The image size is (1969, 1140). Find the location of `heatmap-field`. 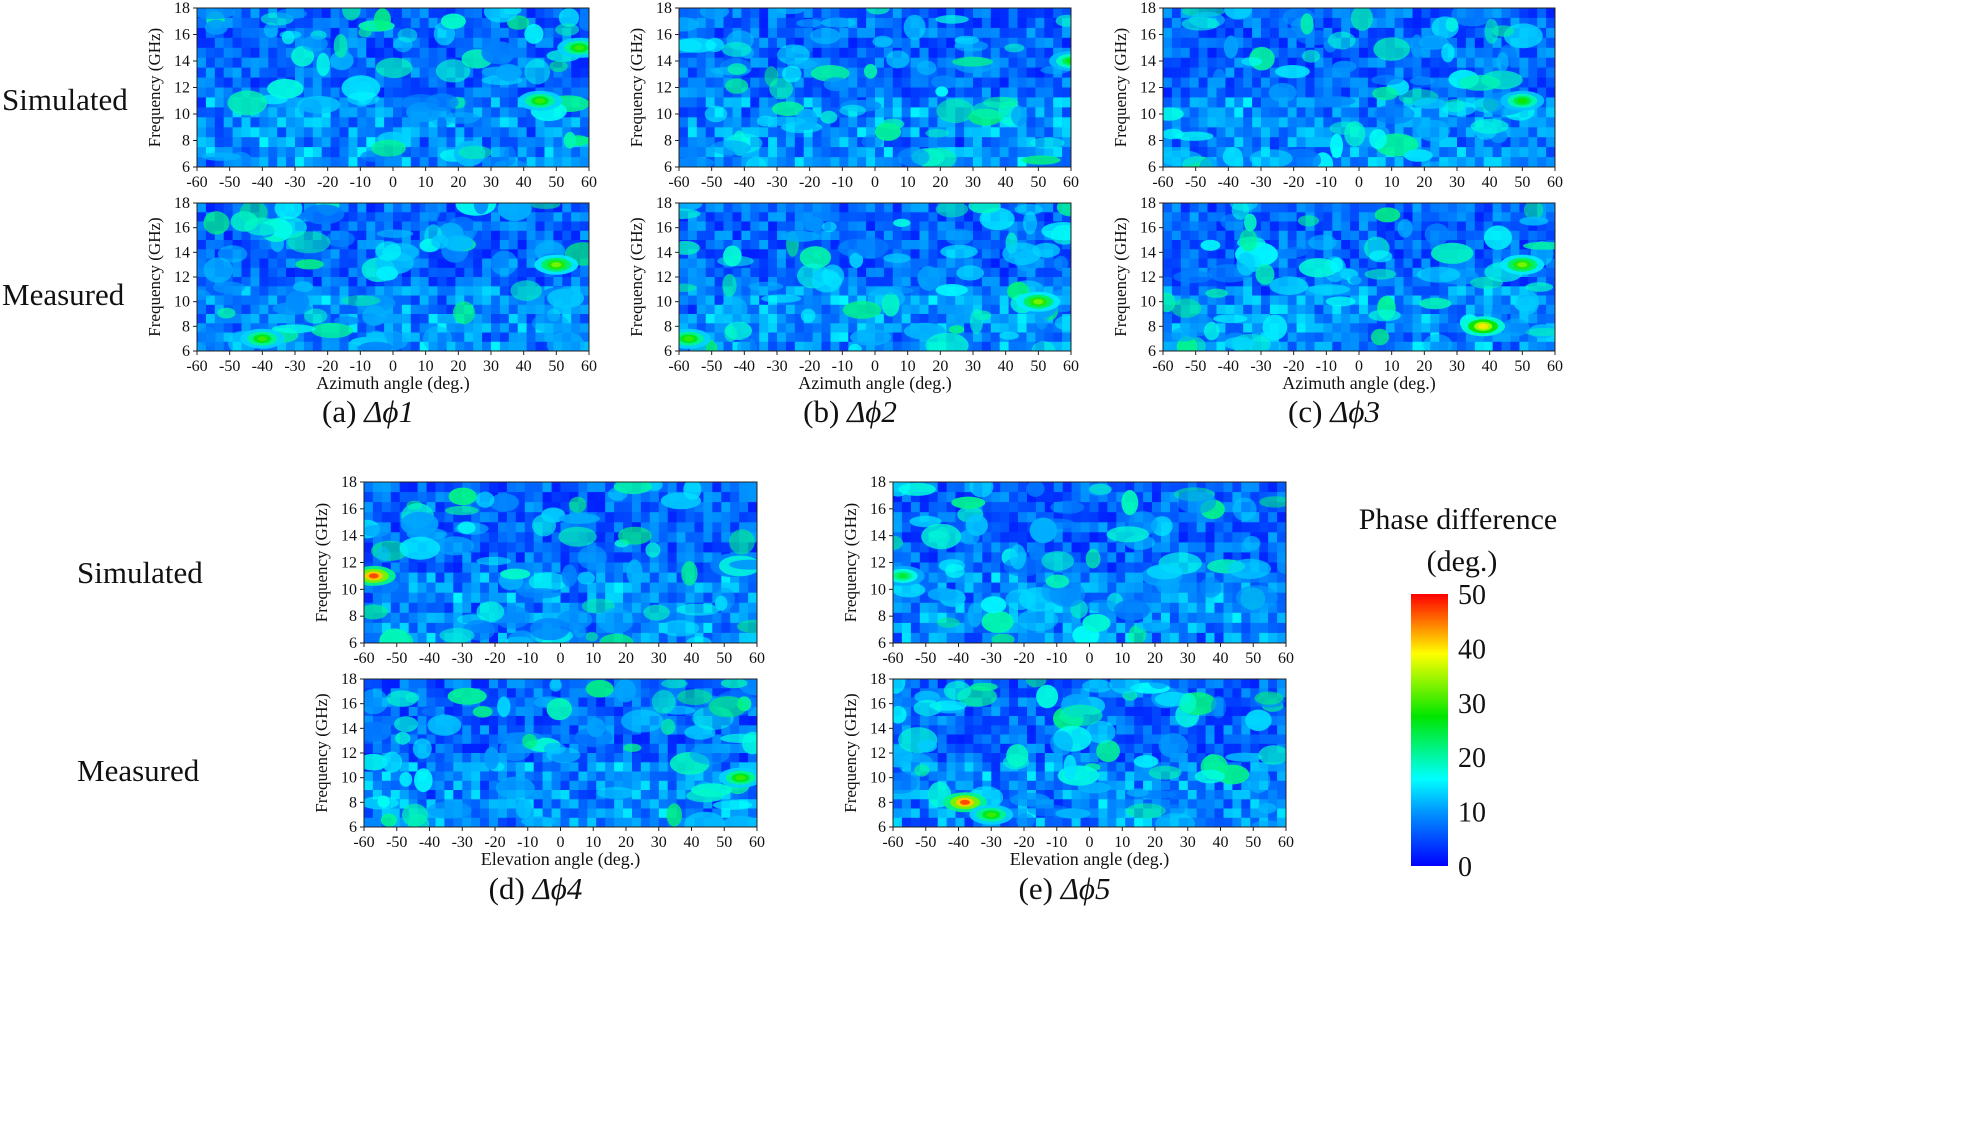

heatmap-field is located at coordinates (875, 87).